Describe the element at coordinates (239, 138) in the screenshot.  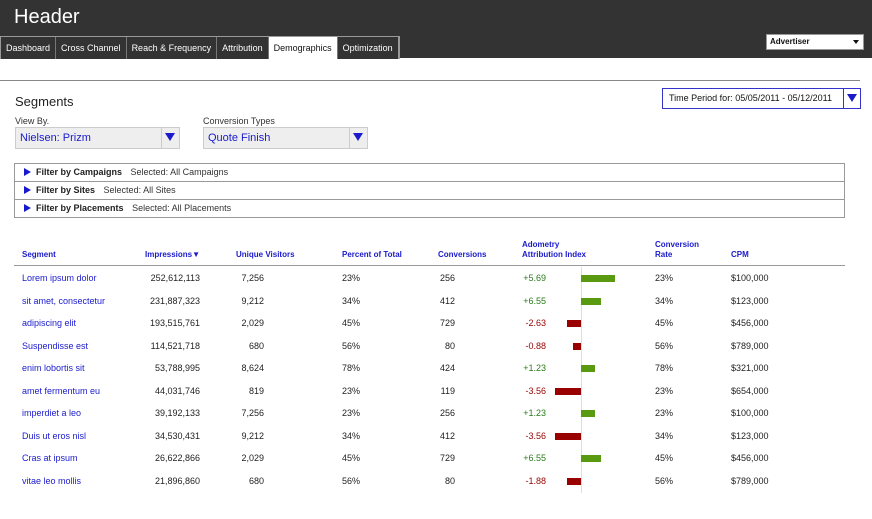
I see `conversion-types-value: Quote Finish` at that location.